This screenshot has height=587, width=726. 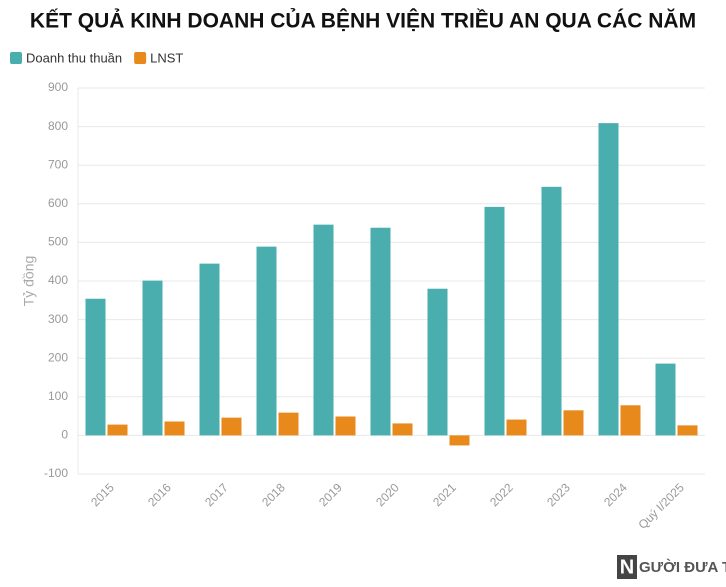 I want to click on x-tick-label: 2015, so click(x=102, y=494).